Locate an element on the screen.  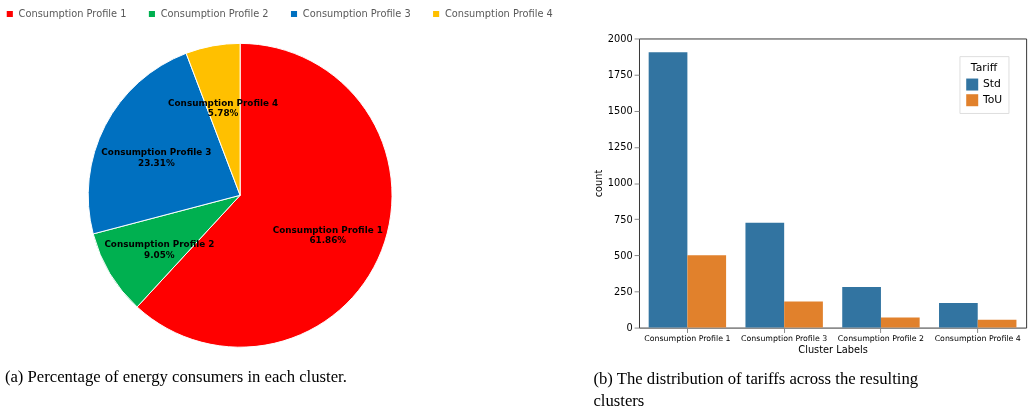
legend-label: Consumption Profile 1 is located at coordinates (72, 13).